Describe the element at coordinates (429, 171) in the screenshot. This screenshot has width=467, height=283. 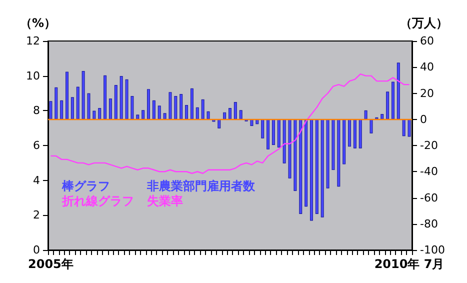
I see `y2-tick-label: -40` at that location.